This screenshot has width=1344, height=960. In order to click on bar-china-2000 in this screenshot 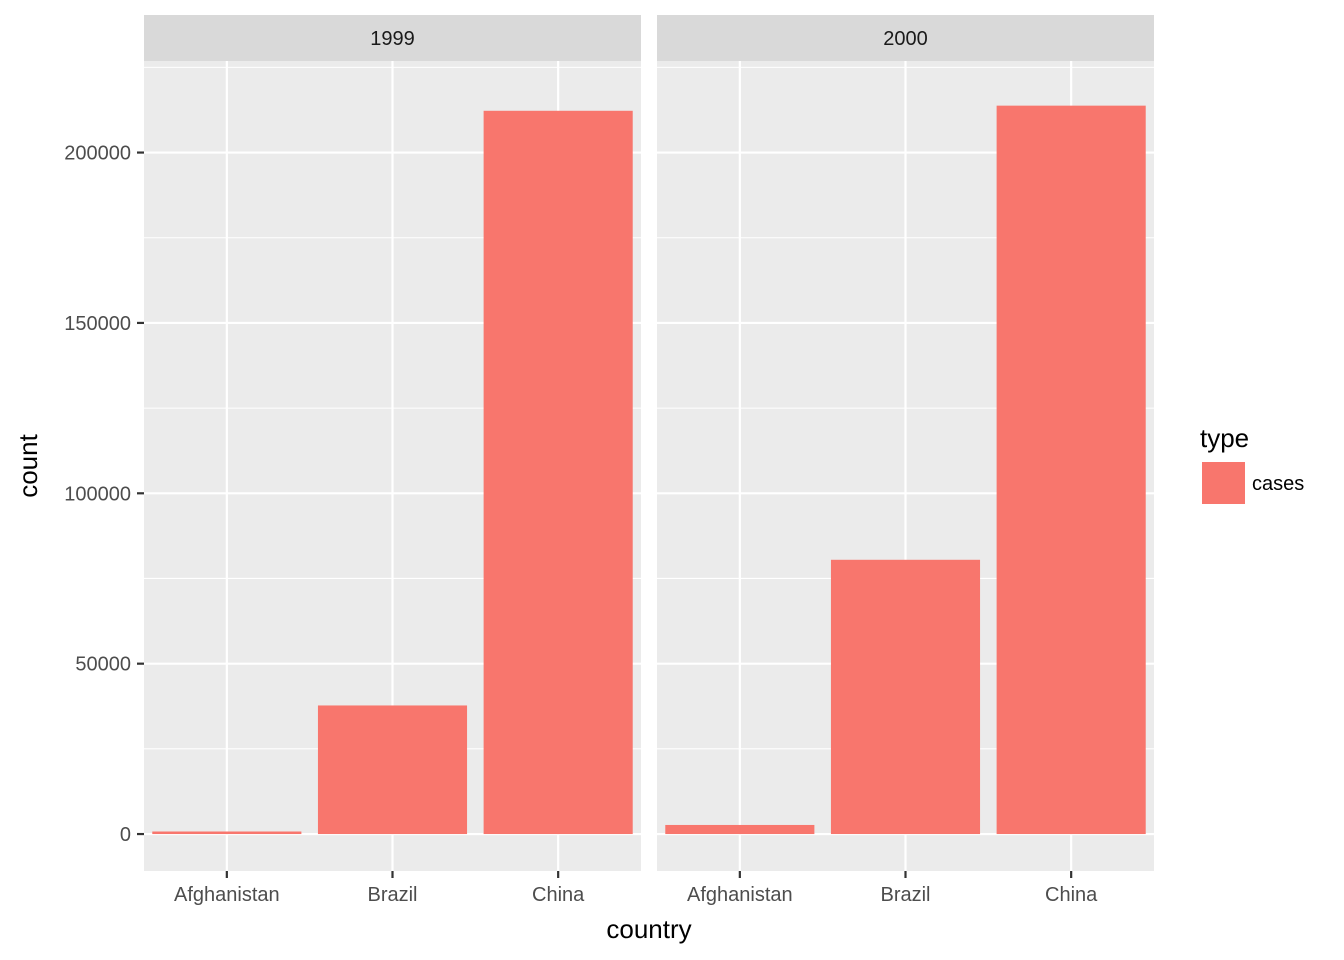, I will do `click(1071, 470)`.